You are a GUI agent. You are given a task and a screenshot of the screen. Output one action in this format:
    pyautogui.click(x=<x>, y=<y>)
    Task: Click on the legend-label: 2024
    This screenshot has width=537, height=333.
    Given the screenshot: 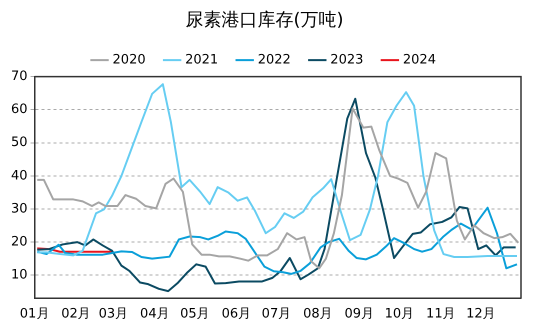 What is the action you would take?
    pyautogui.click(x=419, y=60)
    